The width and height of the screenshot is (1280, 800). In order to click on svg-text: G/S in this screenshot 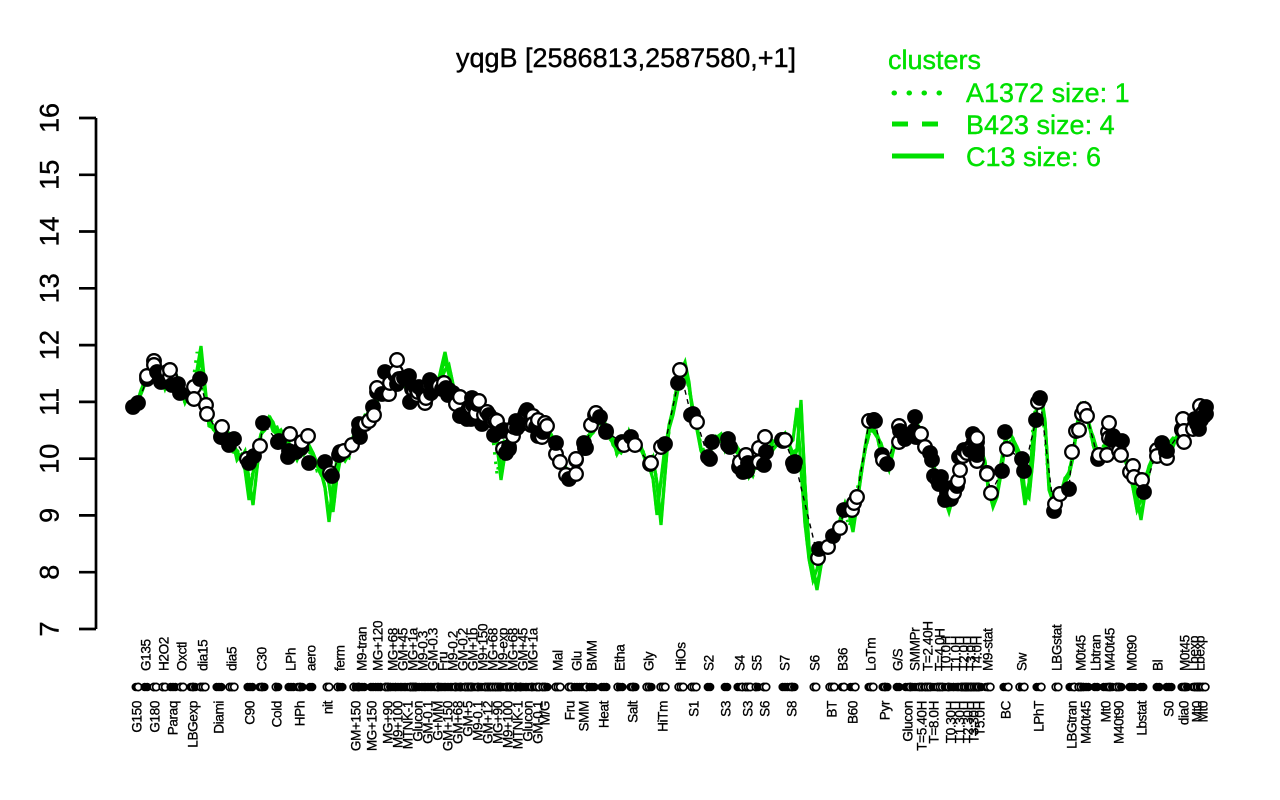, I will do `click(898, 659)`.